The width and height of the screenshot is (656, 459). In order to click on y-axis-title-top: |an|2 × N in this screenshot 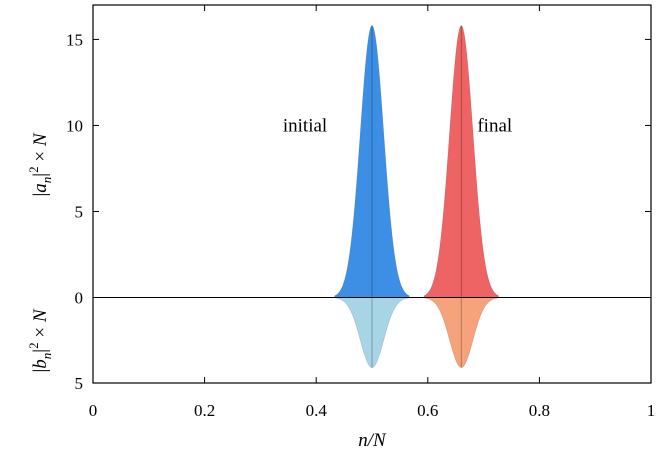, I will do `click(40, 164)`.